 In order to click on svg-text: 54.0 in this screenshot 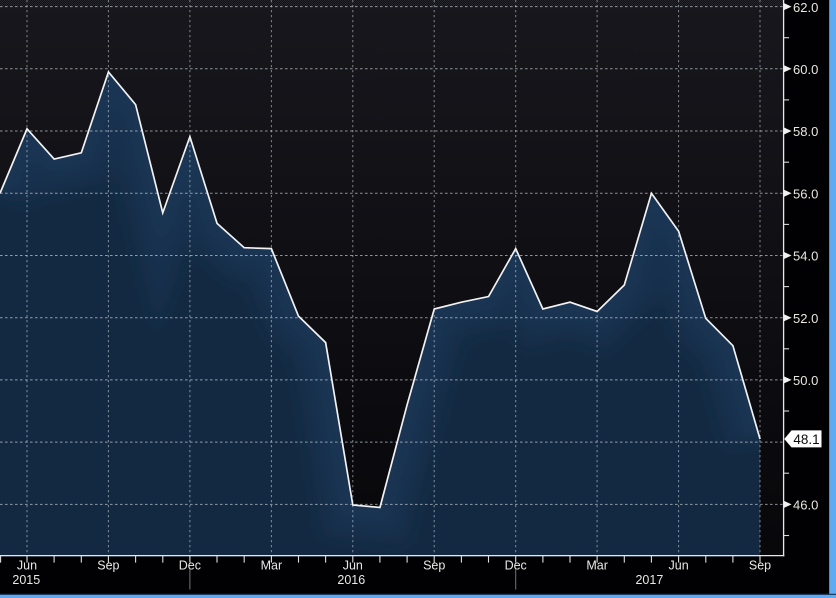, I will do `click(805, 256)`.